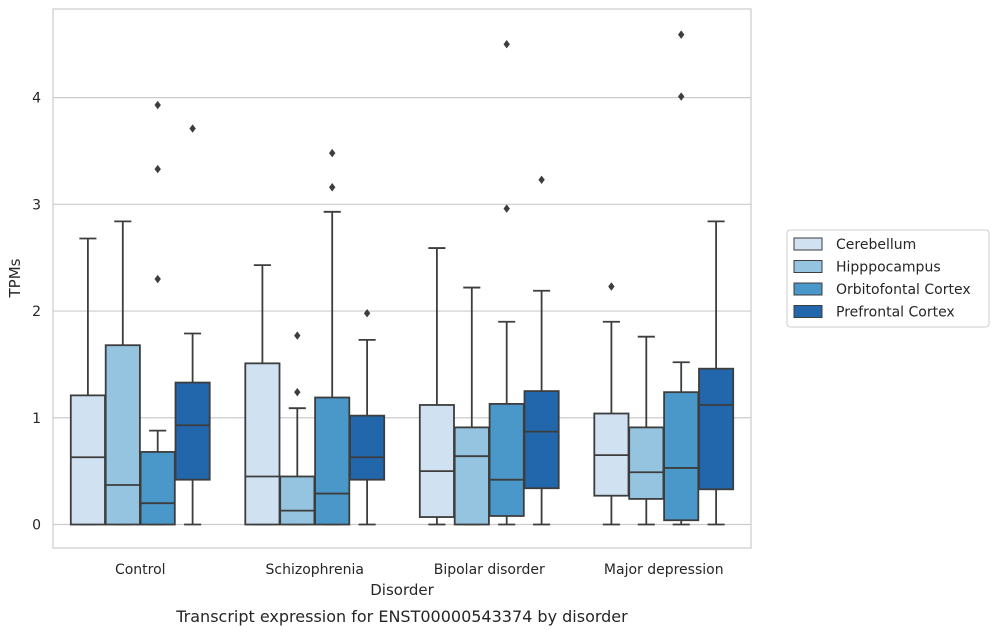 Image resolution: width=999 pixels, height=634 pixels. What do you see at coordinates (140, 570) in the screenshot?
I see `x-tick-label: Control` at bounding box center [140, 570].